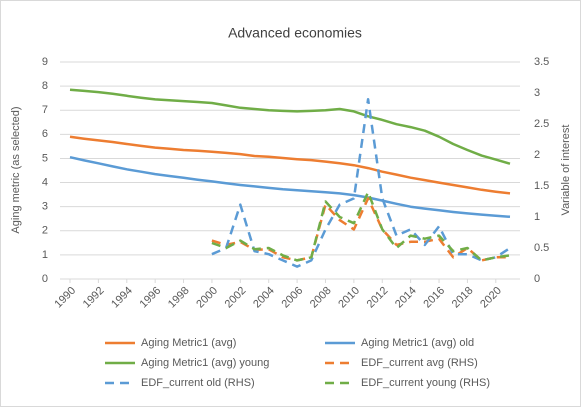  What do you see at coordinates (45, 255) in the screenshot?
I see `y-tick-label: 1` at bounding box center [45, 255].